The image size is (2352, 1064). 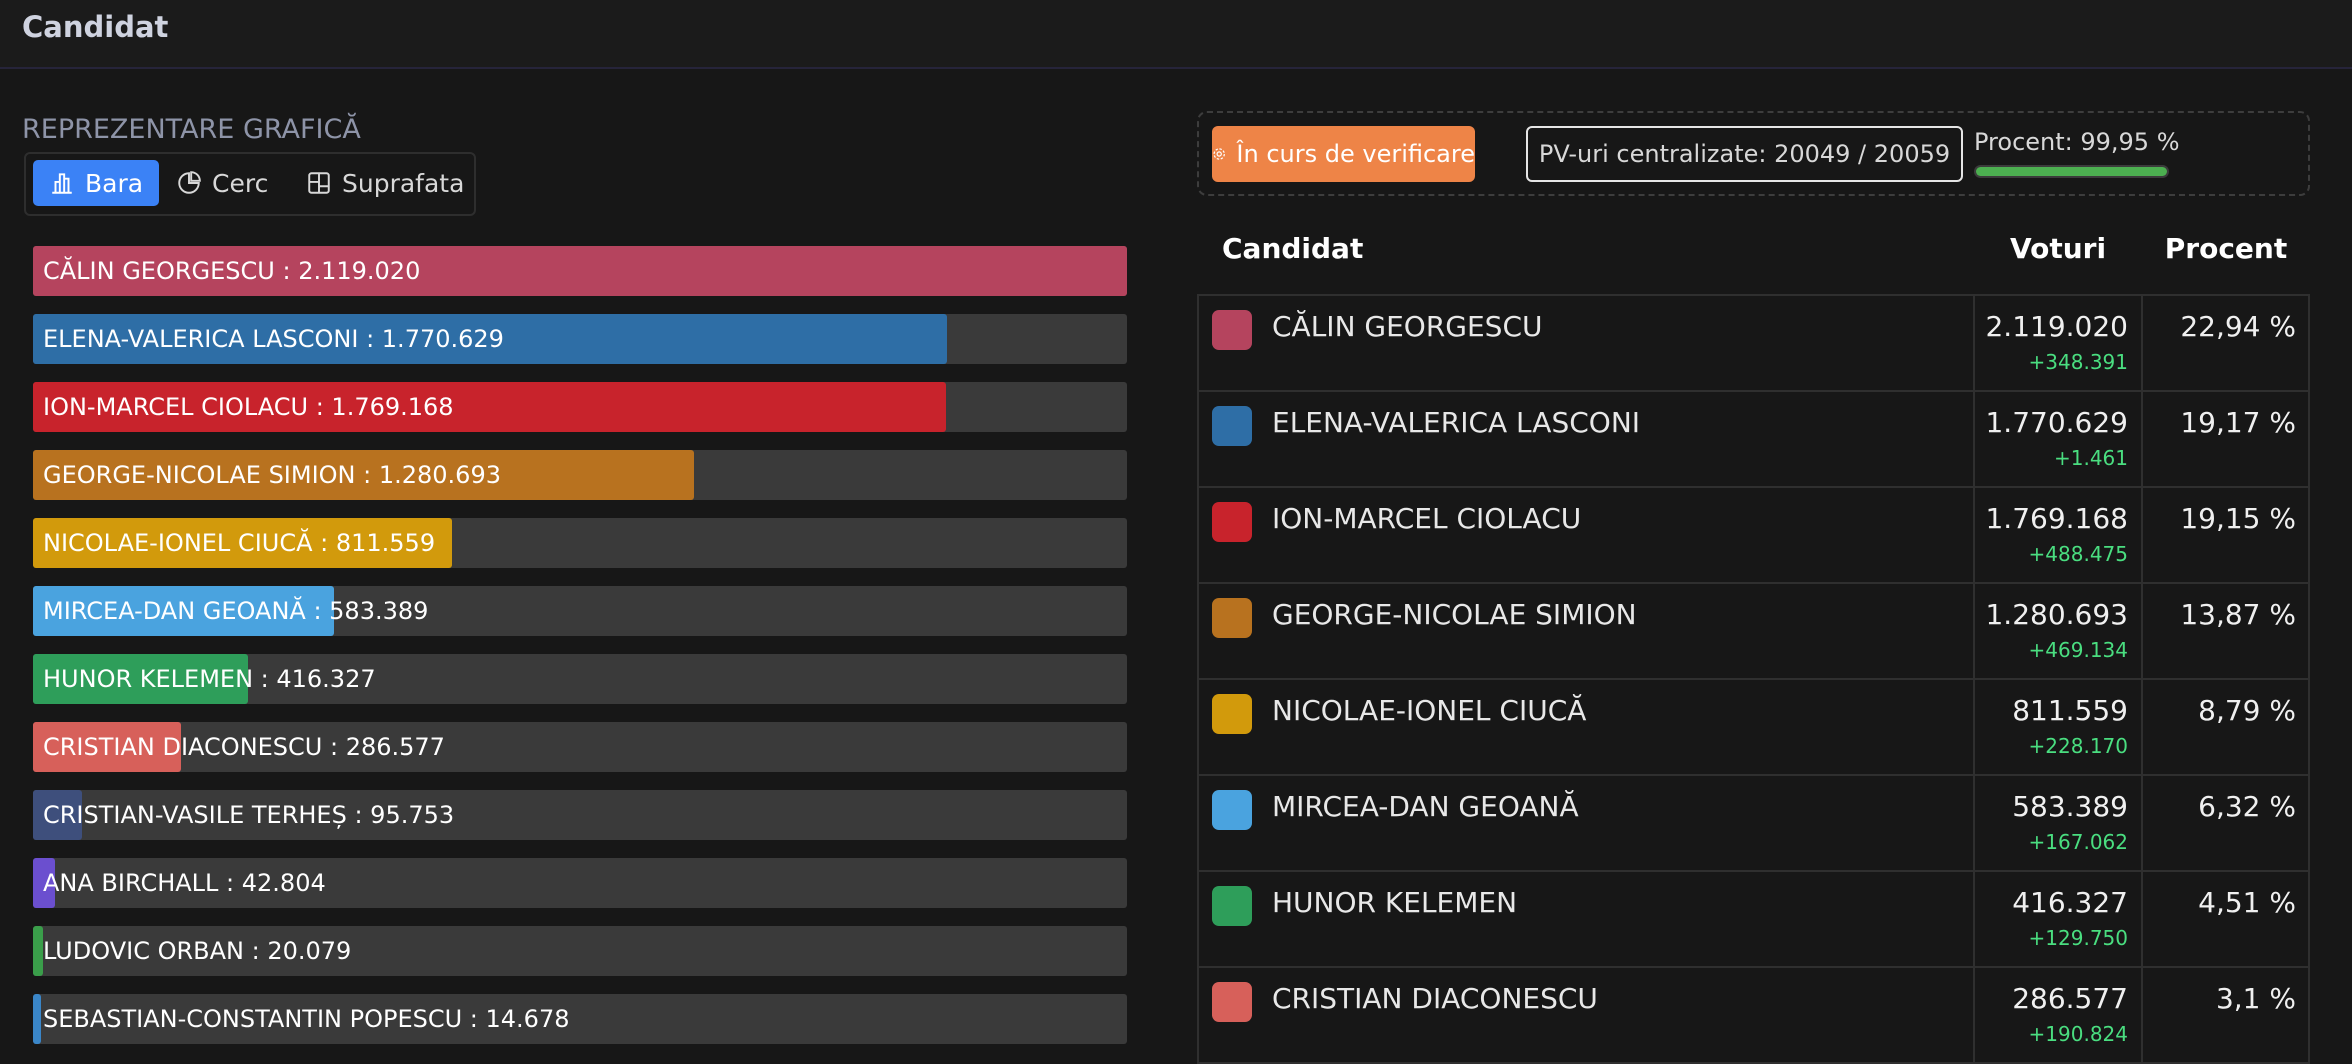 I want to click on votes-delta: +167.062, so click(x=2078, y=842).